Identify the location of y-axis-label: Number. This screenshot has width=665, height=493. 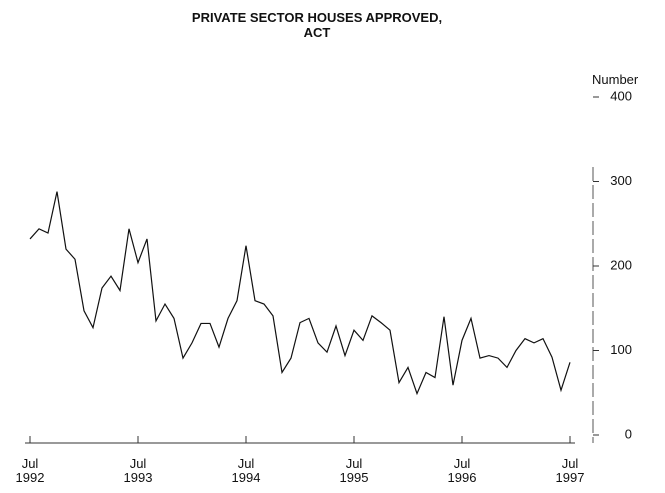
(615, 79).